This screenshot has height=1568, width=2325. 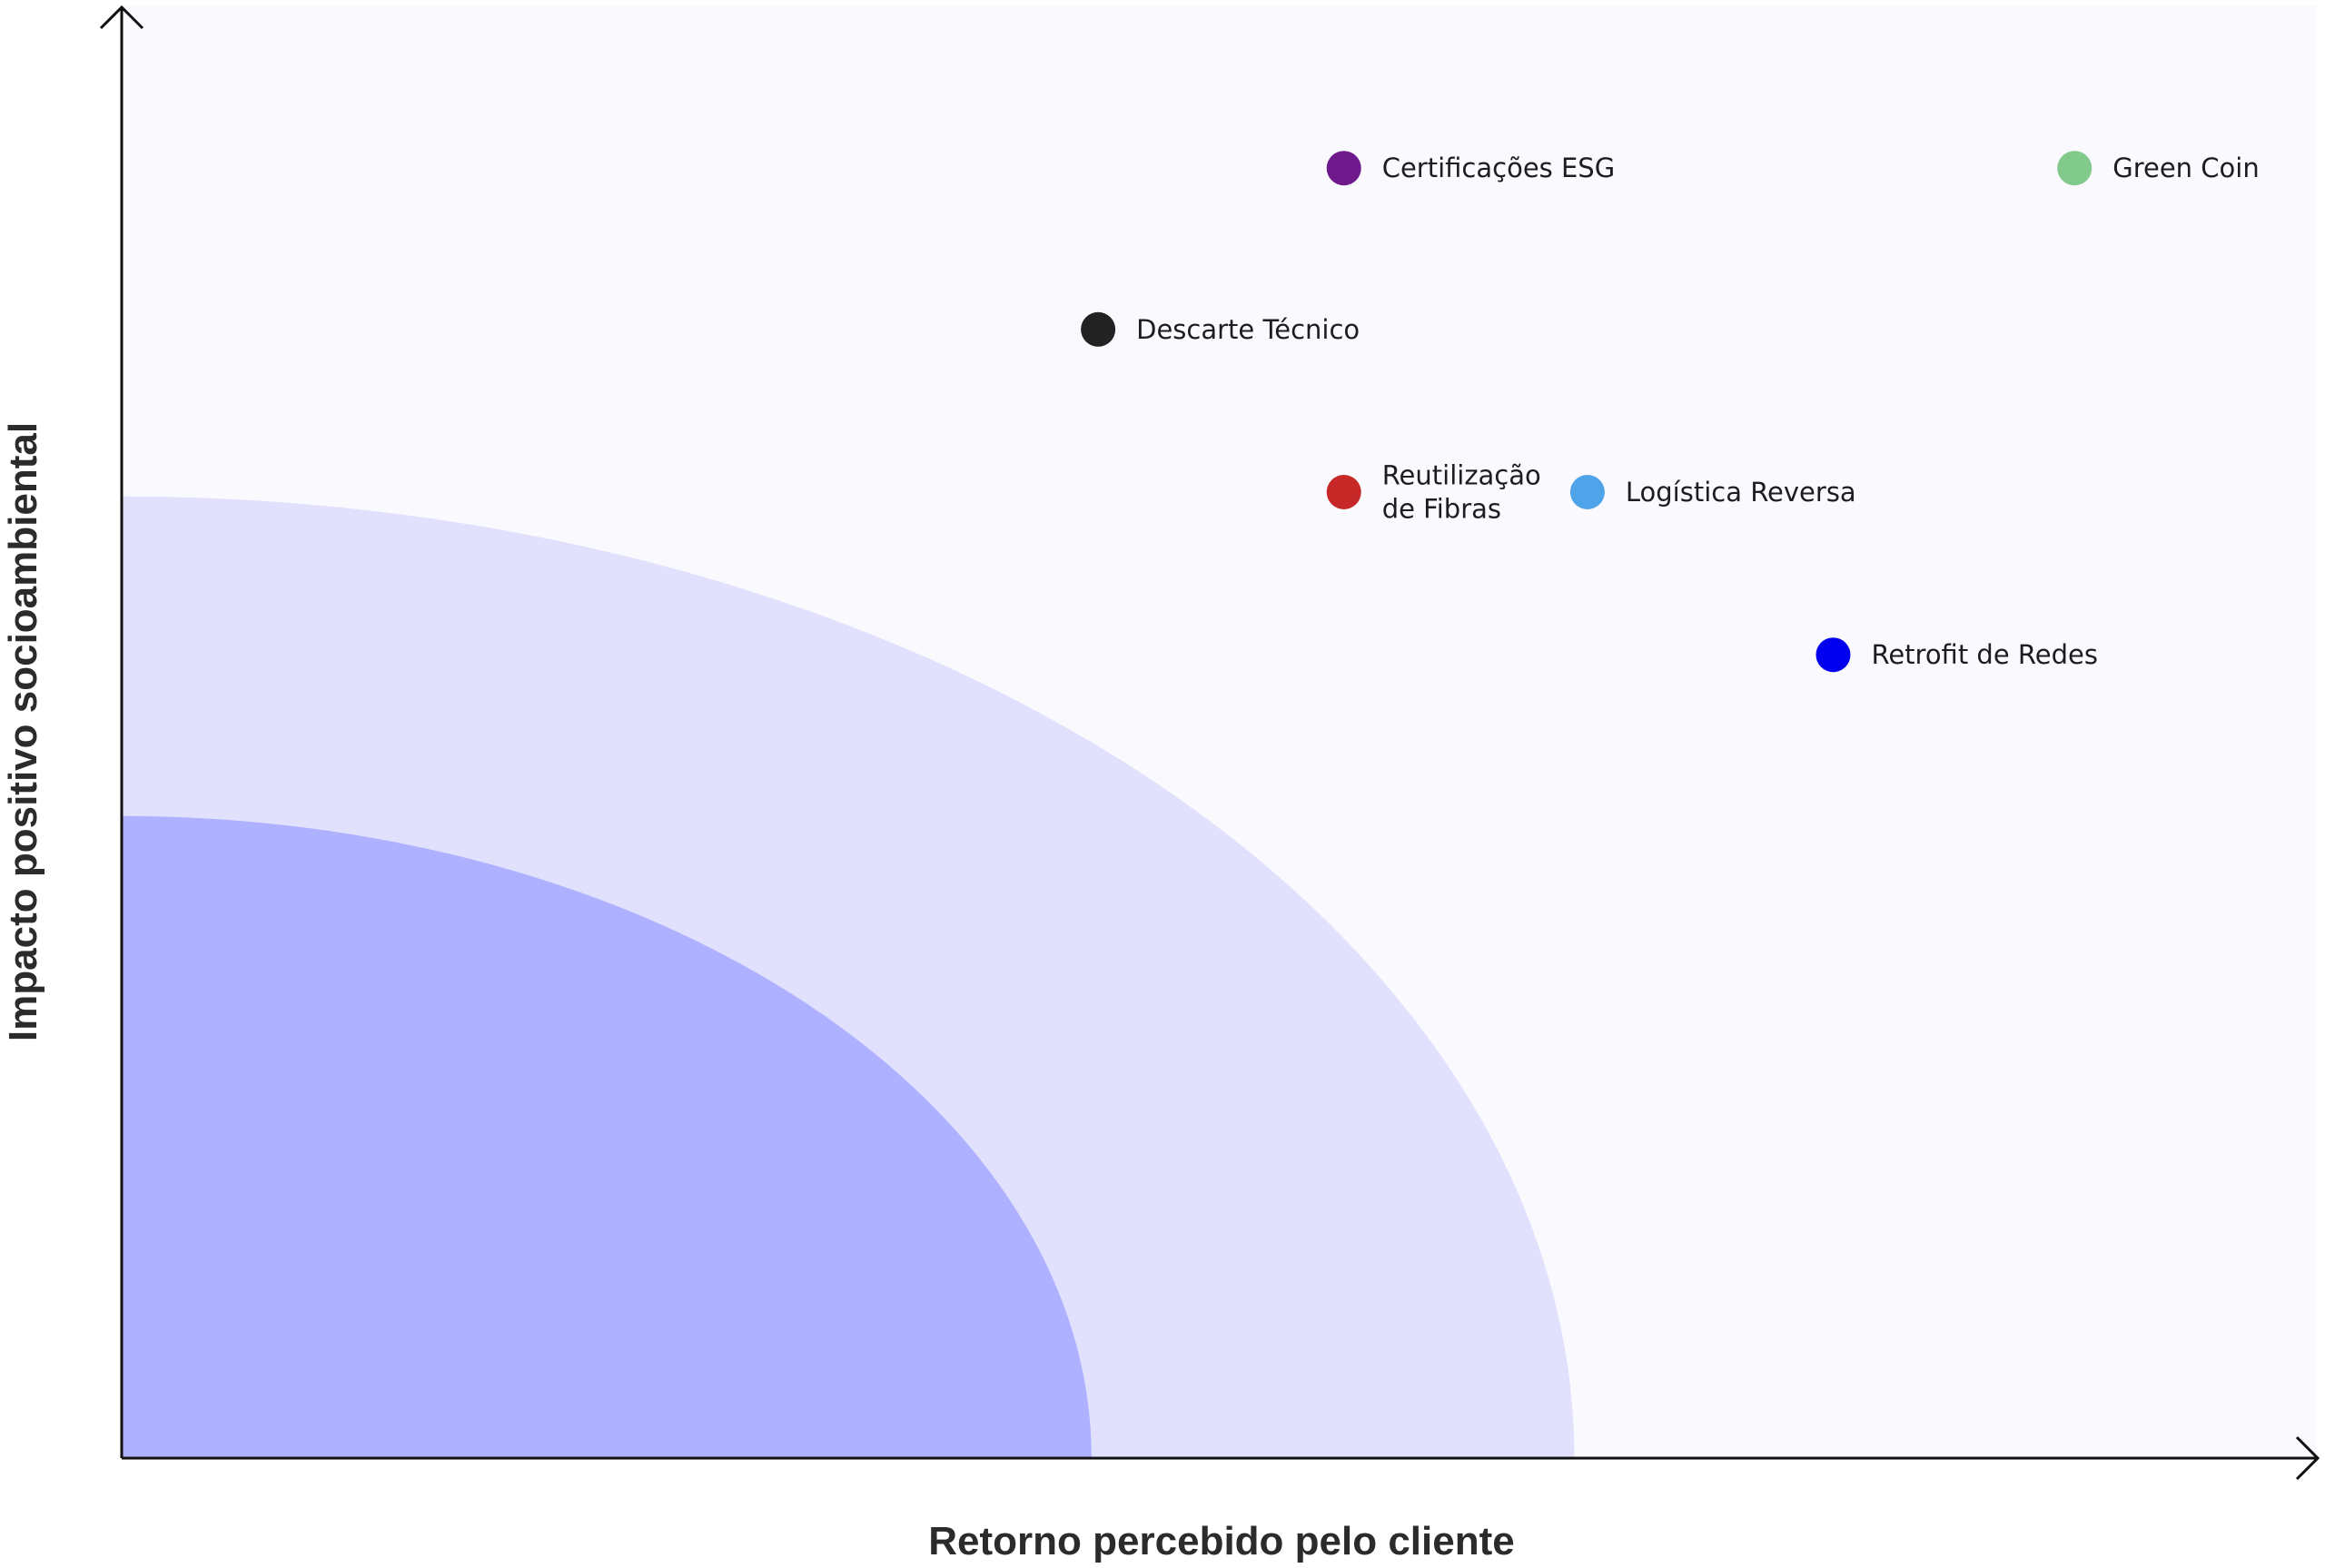 I want to click on point-label: Reutilização, so click(x=1461, y=476).